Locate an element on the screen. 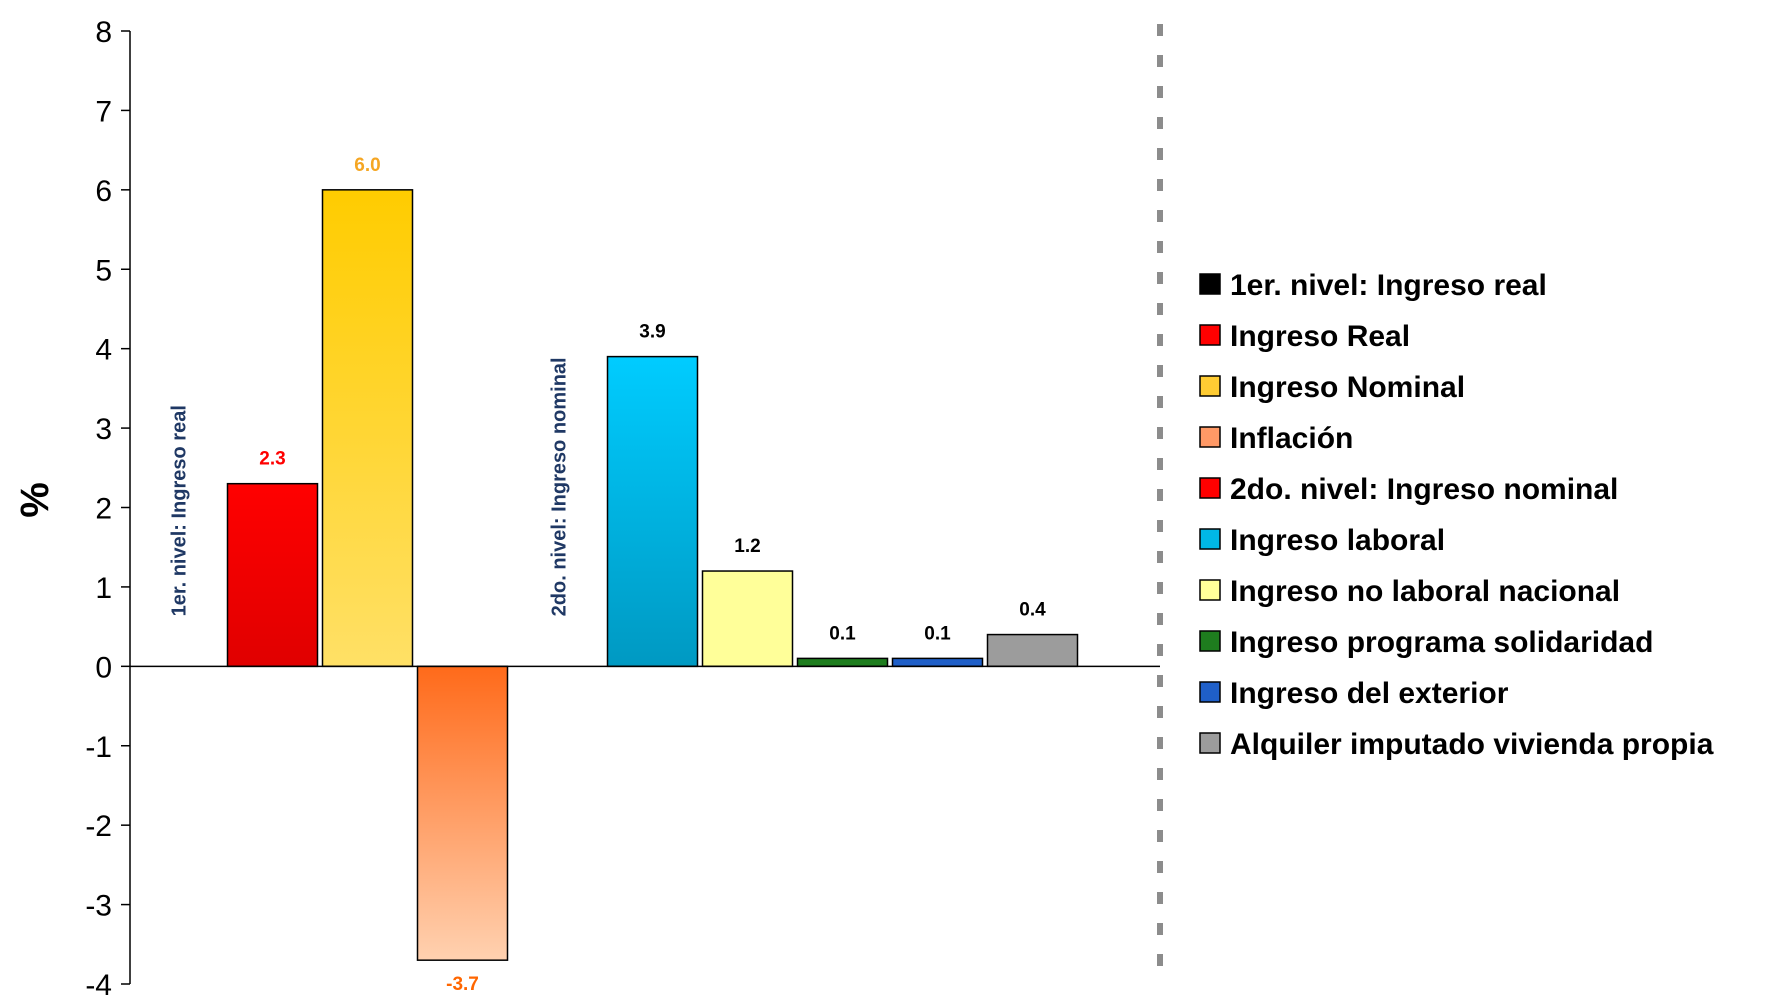 This screenshot has height=995, width=1775. y-tick-label: 4 is located at coordinates (103, 350).